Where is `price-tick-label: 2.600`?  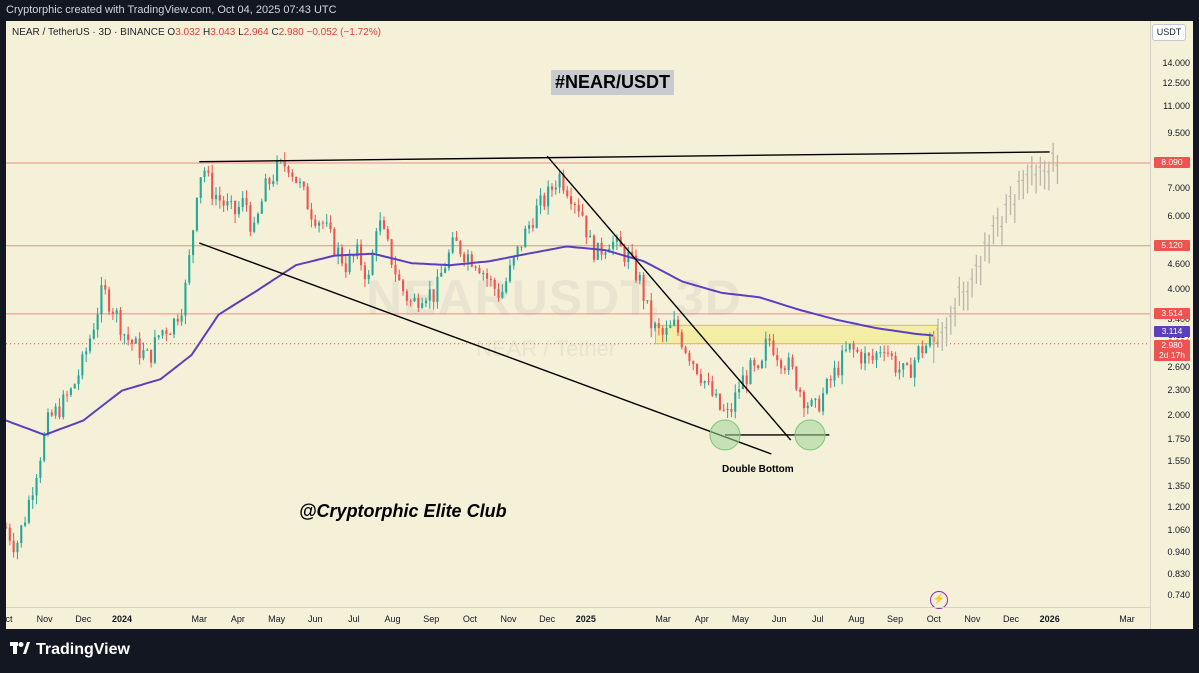 price-tick-label: 2.600 is located at coordinates (1178, 367).